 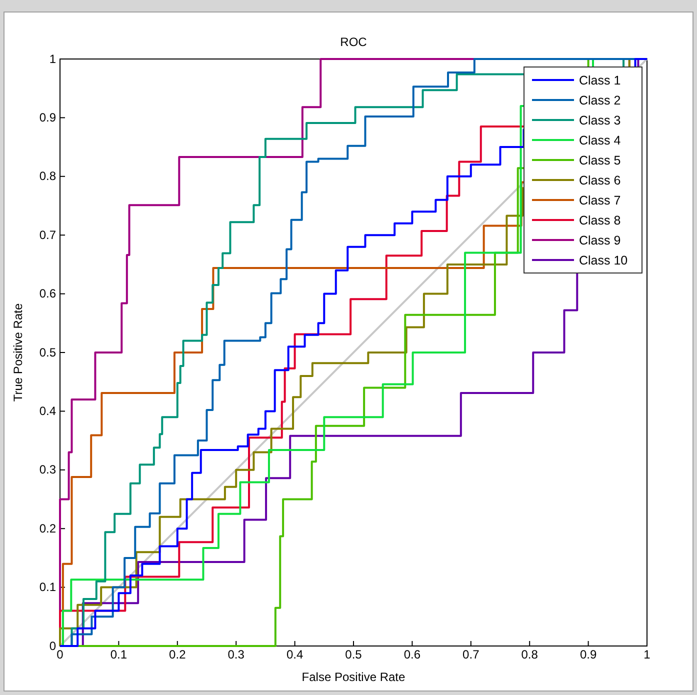 What do you see at coordinates (353, 655) in the screenshot?
I see `x-tick-label: 0.5` at bounding box center [353, 655].